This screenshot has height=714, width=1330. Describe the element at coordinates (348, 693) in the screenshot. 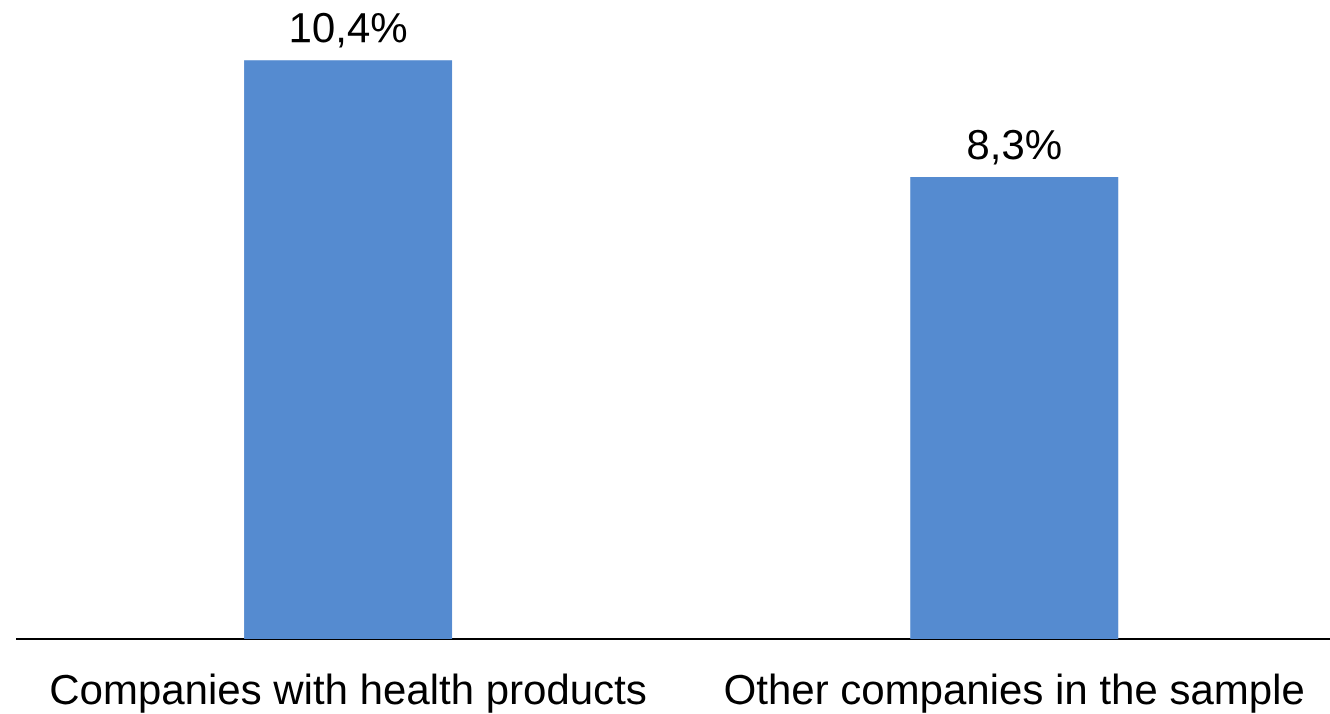

I see `x-tick-label: Companies with health products` at that location.